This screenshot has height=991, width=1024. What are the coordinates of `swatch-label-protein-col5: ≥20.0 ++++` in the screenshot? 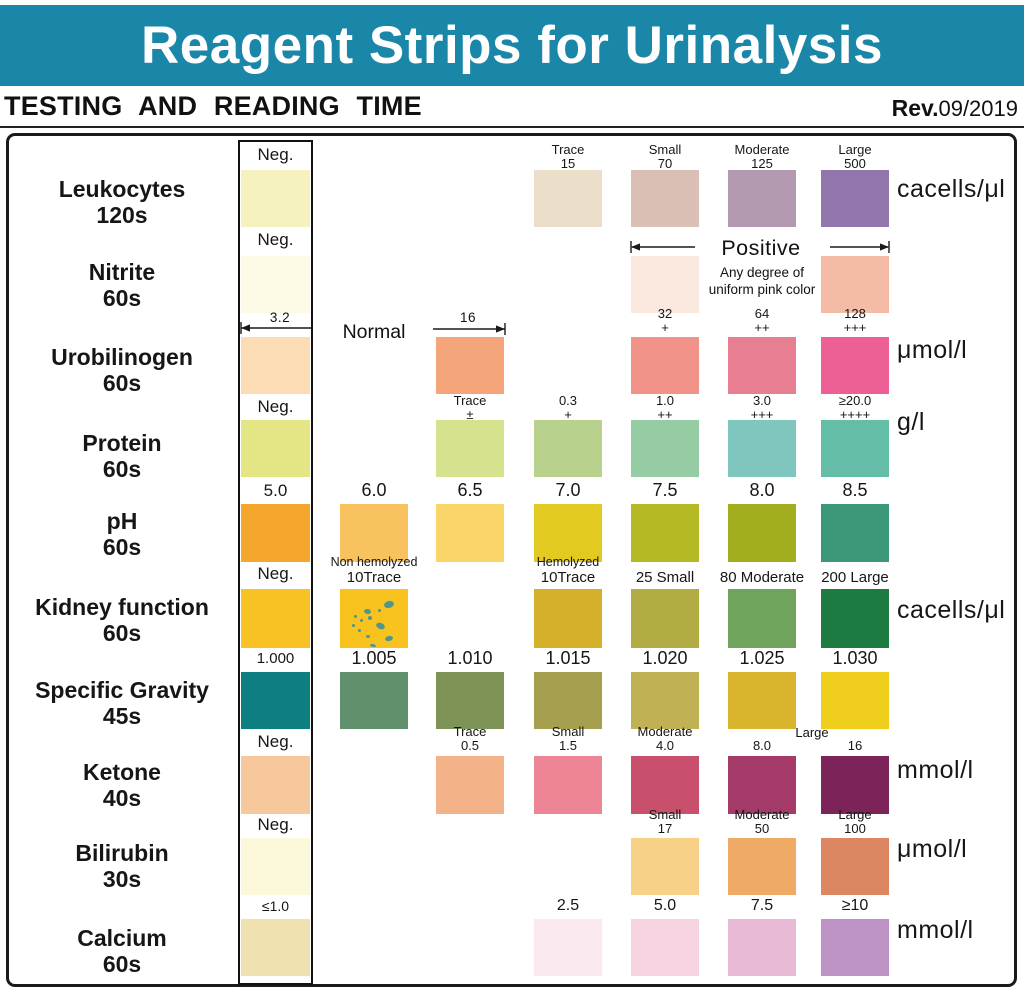 It's located at (855, 408).